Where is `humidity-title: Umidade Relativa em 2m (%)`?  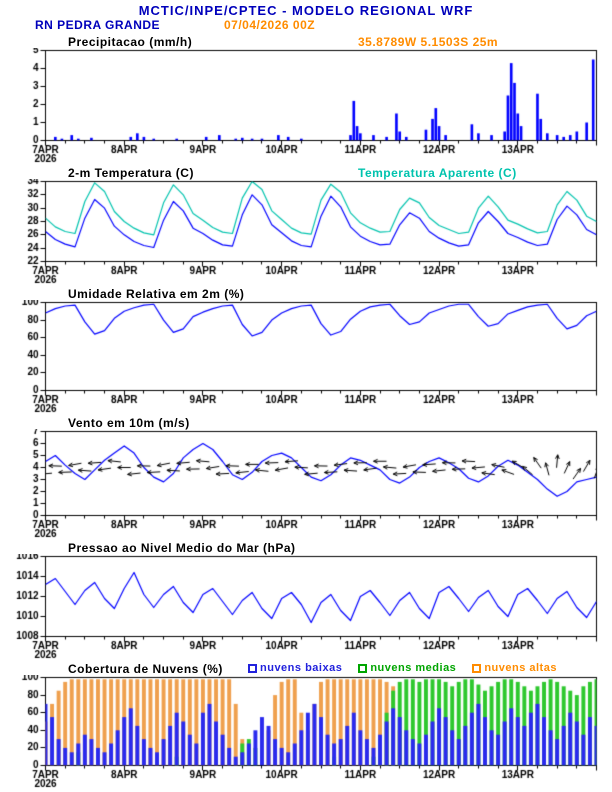
humidity-title: Umidade Relativa em 2m (%) is located at coordinates (156, 294).